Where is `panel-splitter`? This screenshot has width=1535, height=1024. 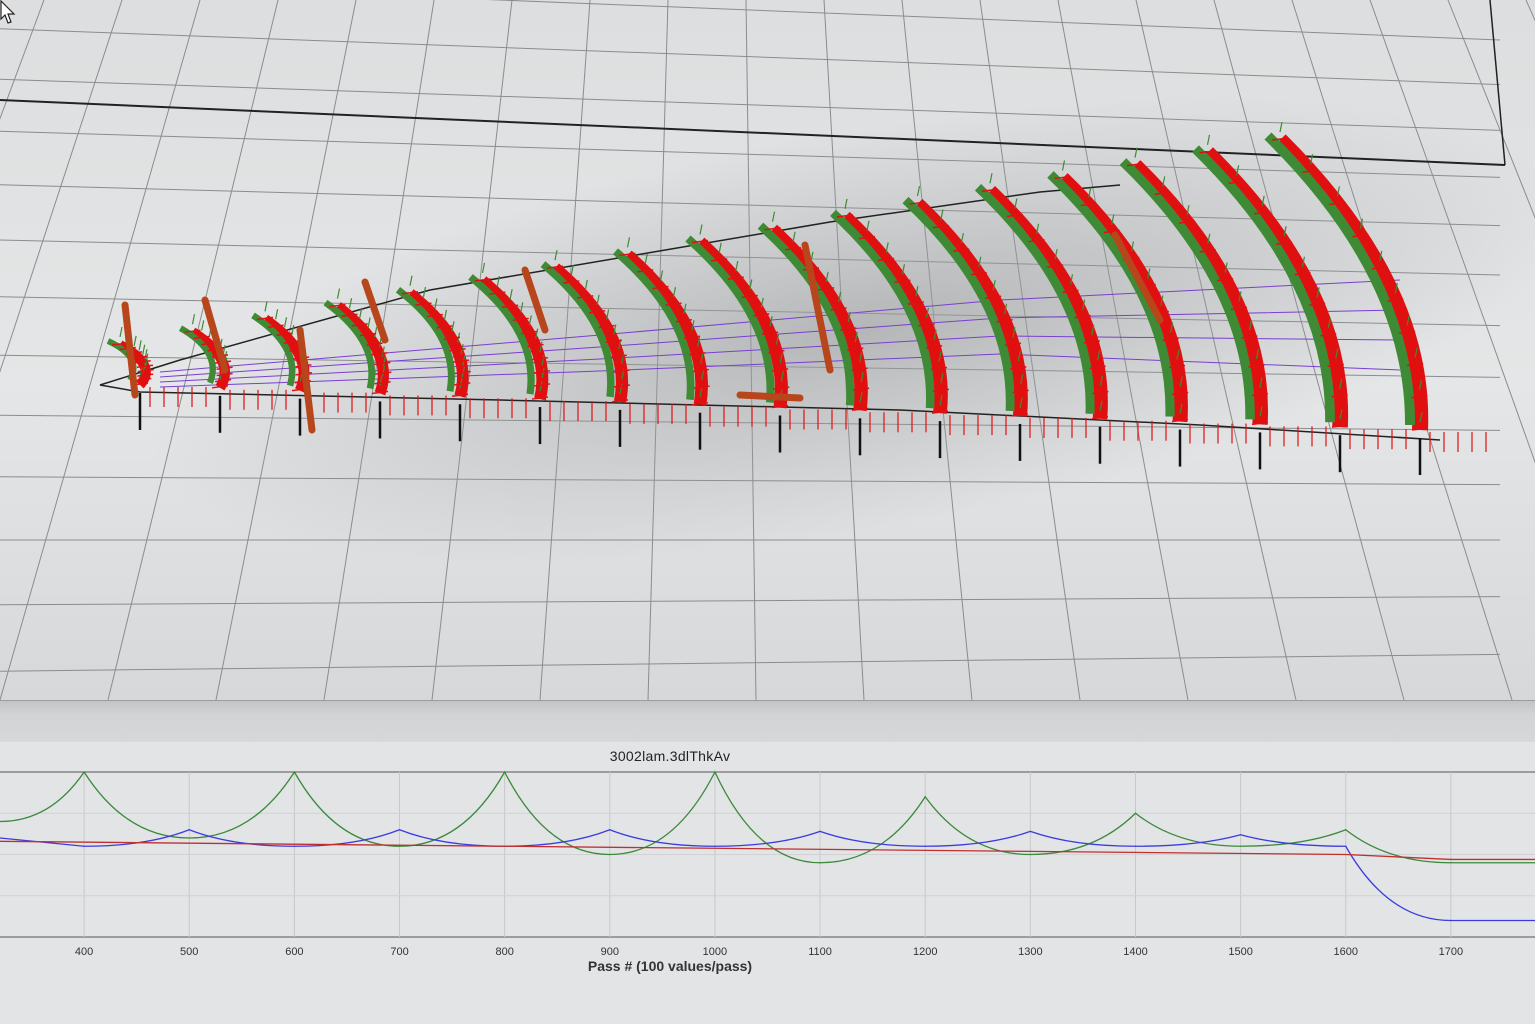
panel-splitter is located at coordinates (767, 721).